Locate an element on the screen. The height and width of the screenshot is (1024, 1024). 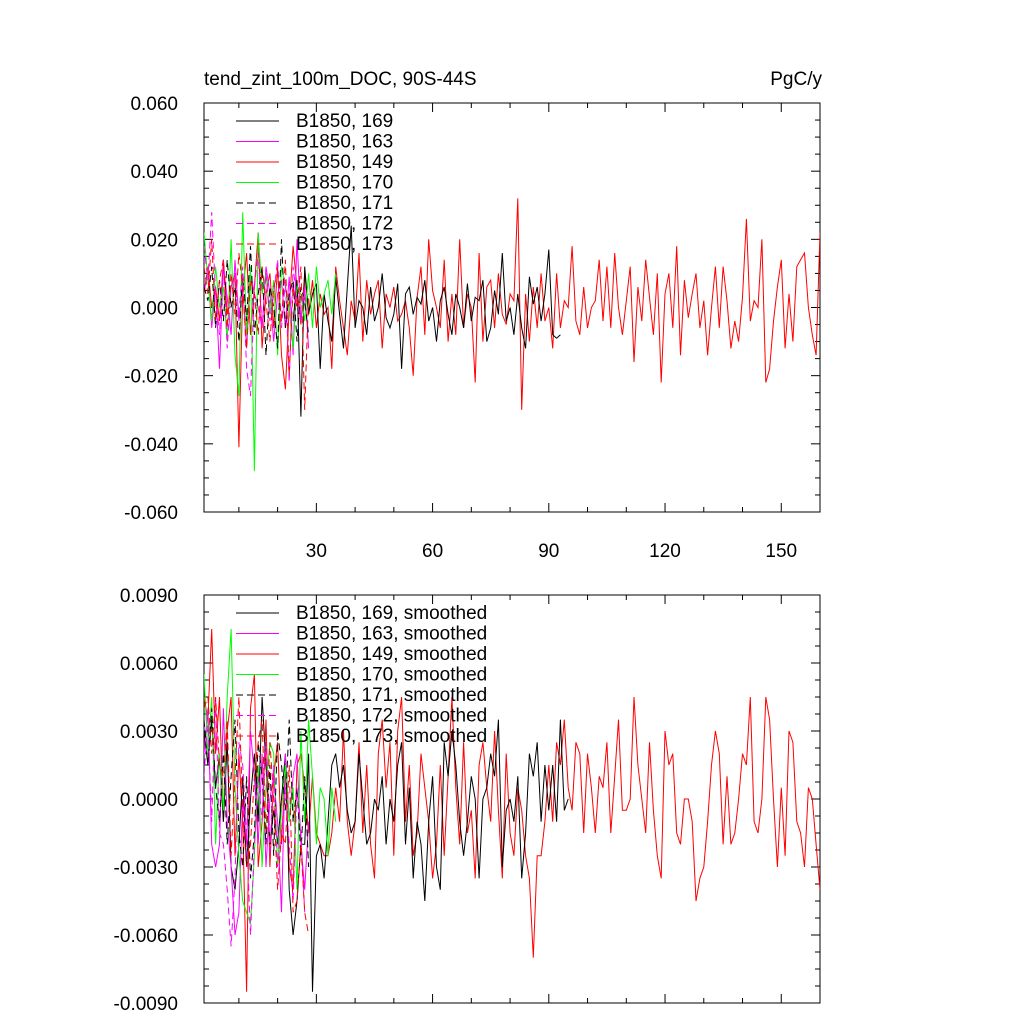
y-tick-label: 0.020 is located at coordinates (154, 240).